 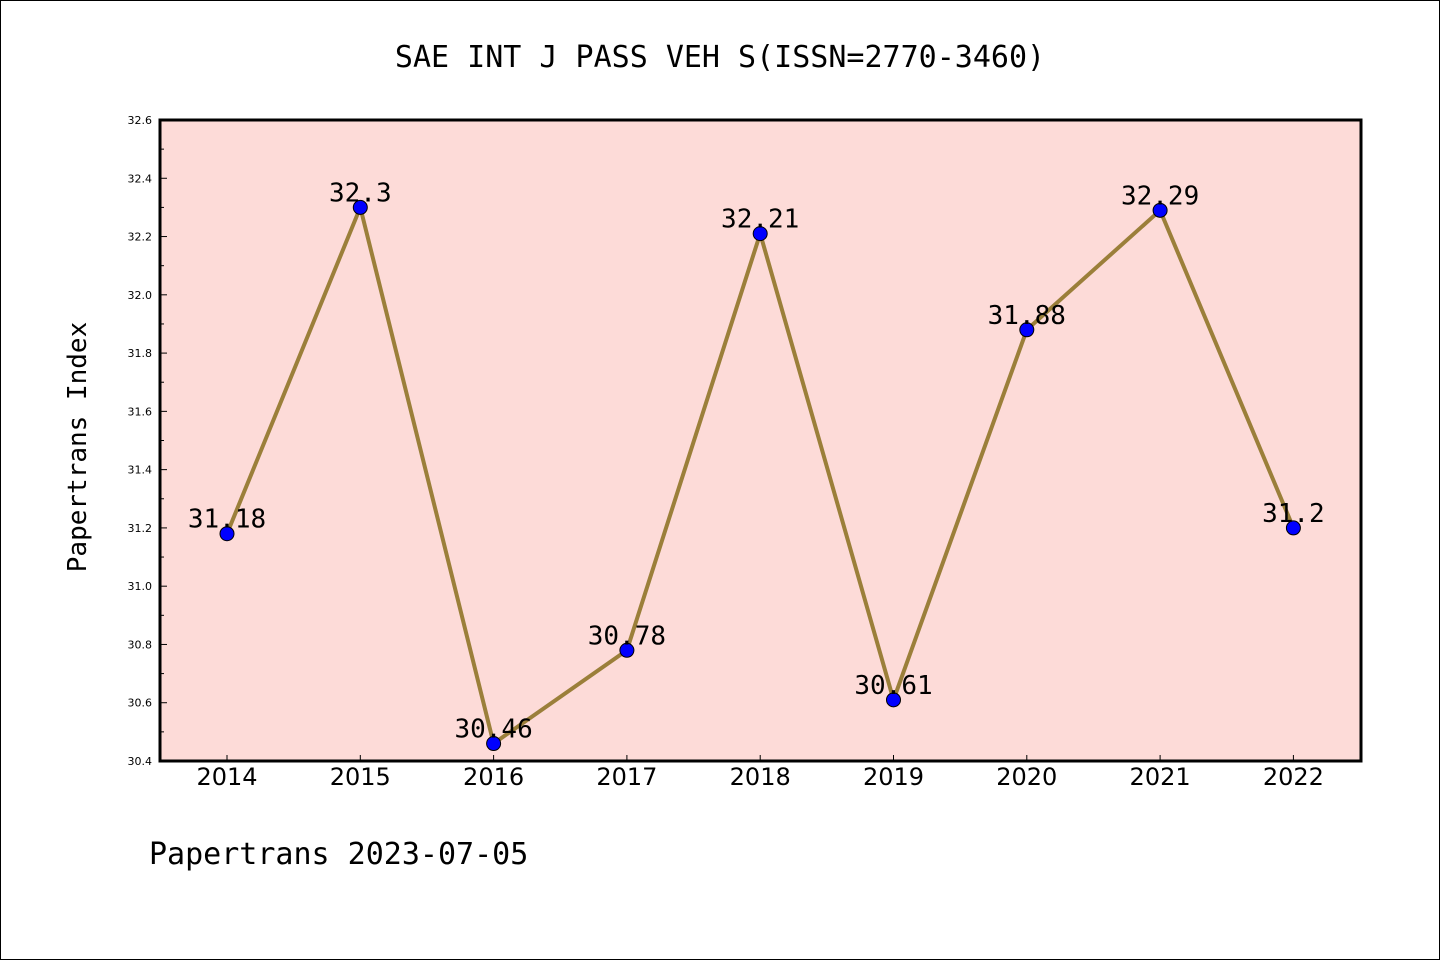 What do you see at coordinates (140, 411) in the screenshot?
I see `y-tick-label: 31.6` at bounding box center [140, 411].